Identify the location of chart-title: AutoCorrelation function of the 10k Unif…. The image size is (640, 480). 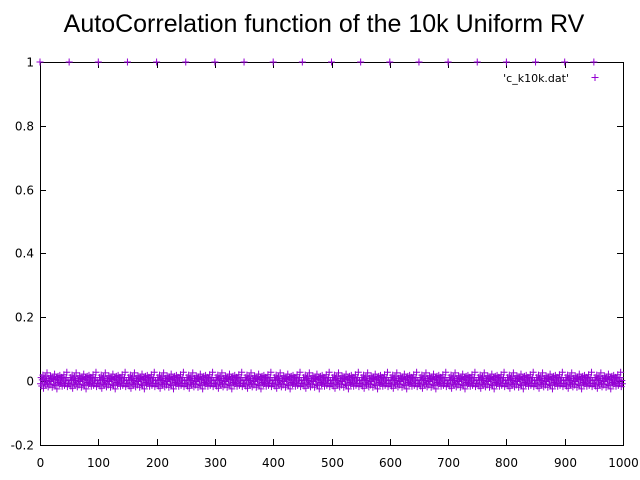
(324, 24).